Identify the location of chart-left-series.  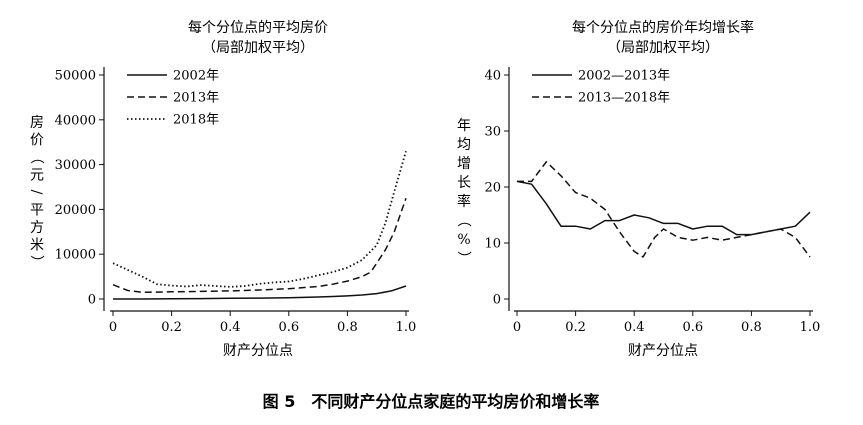
(259, 225).